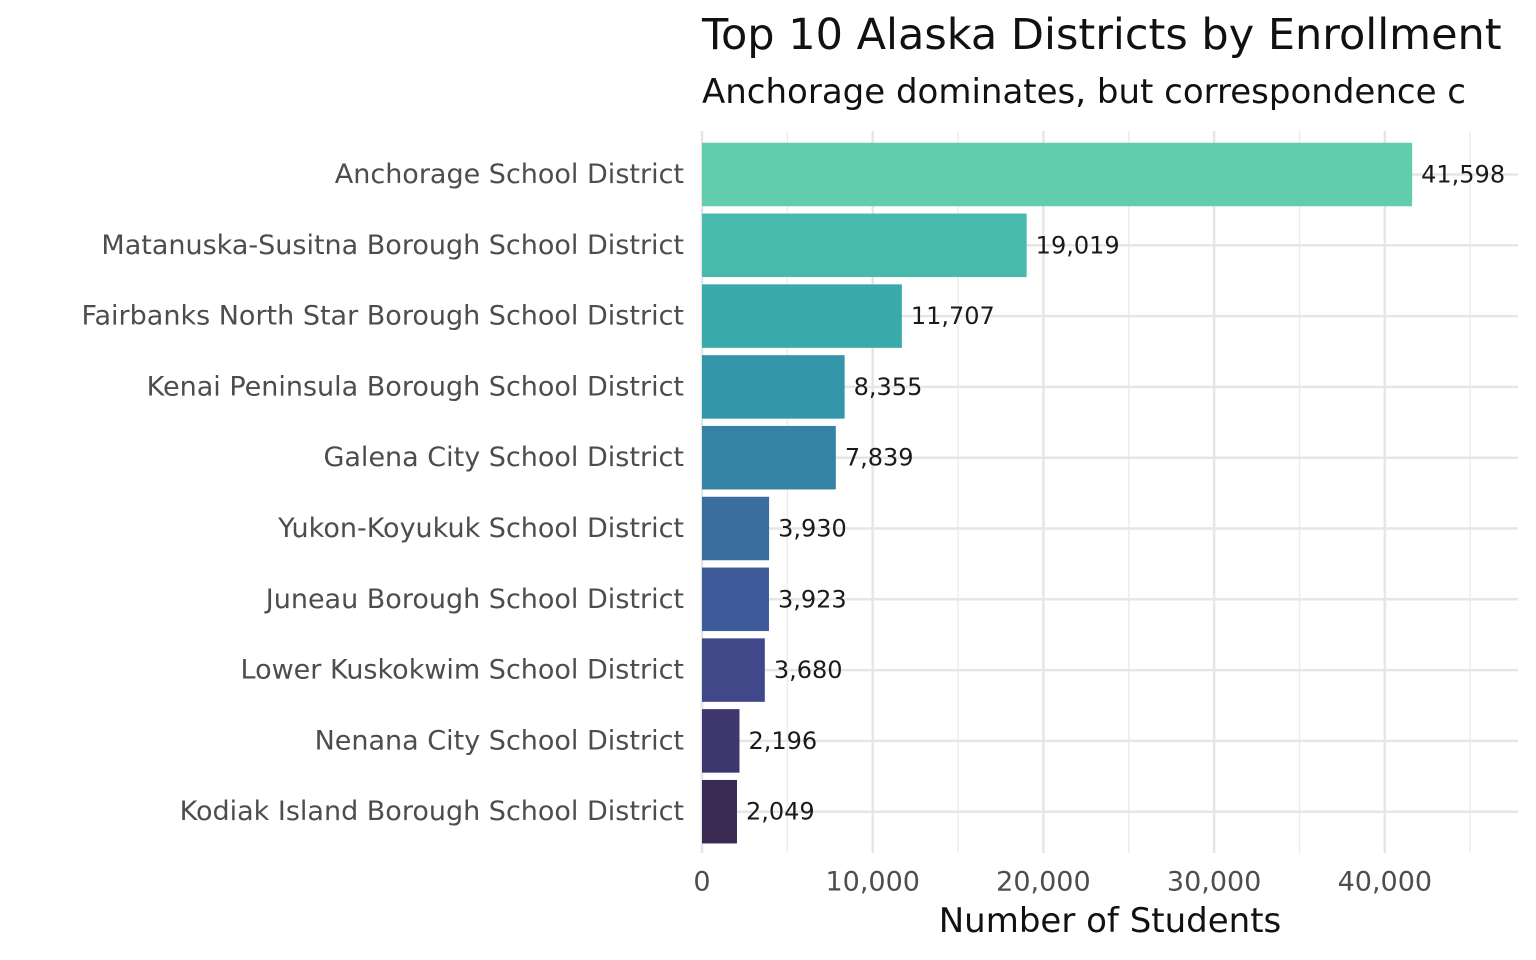 The height and width of the screenshot is (960, 1536). What do you see at coordinates (463, 670) in the screenshot?
I see `y-tick-label: Lower Kuskokwim School District` at bounding box center [463, 670].